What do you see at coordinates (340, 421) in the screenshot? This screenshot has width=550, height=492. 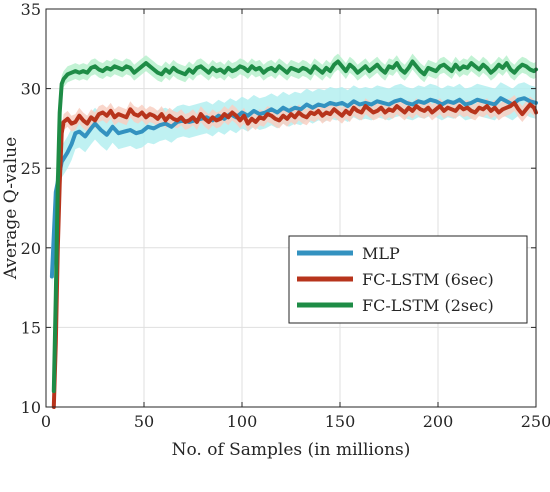 I see `x-tick-label-3: 150` at bounding box center [340, 421].